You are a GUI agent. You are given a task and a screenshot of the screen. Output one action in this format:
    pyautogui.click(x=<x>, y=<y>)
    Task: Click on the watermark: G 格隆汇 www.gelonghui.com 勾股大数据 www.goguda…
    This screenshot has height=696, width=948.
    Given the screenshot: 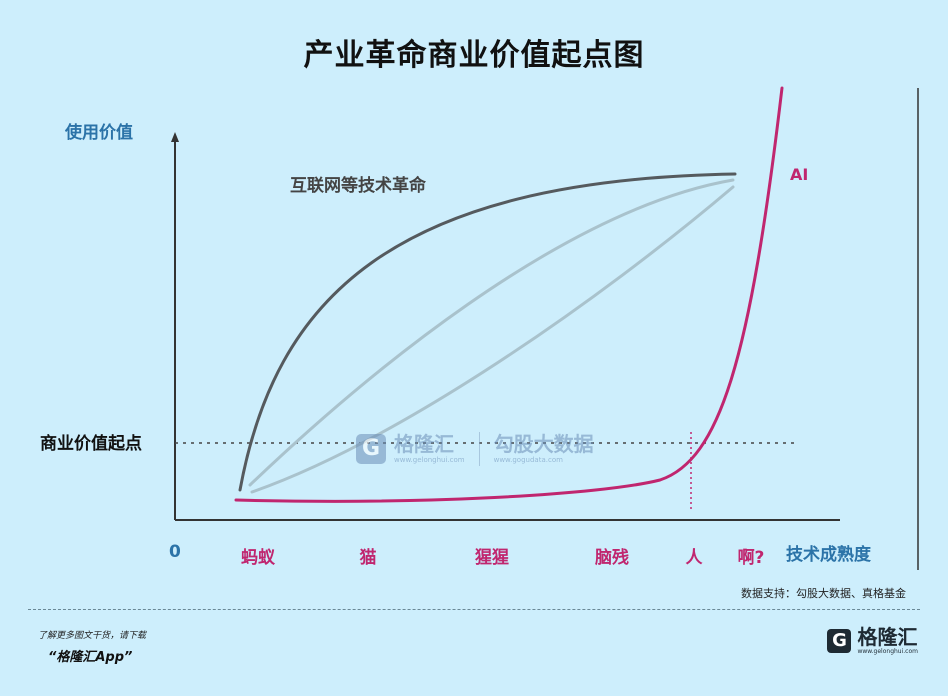 What is the action you would take?
    pyautogui.click(x=475, y=449)
    